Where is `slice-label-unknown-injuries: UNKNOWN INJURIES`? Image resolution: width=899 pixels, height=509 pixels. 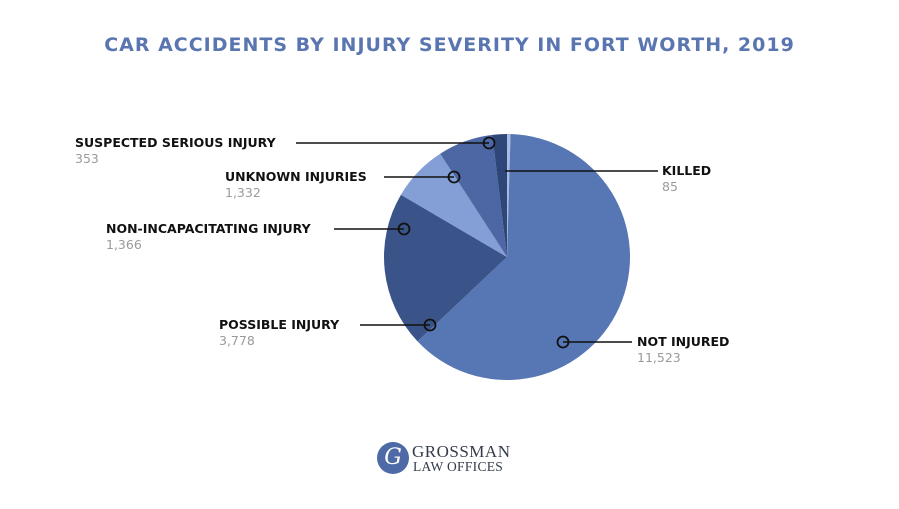 slice-label-unknown-injuries: UNKNOWN INJURIES is located at coordinates (296, 176).